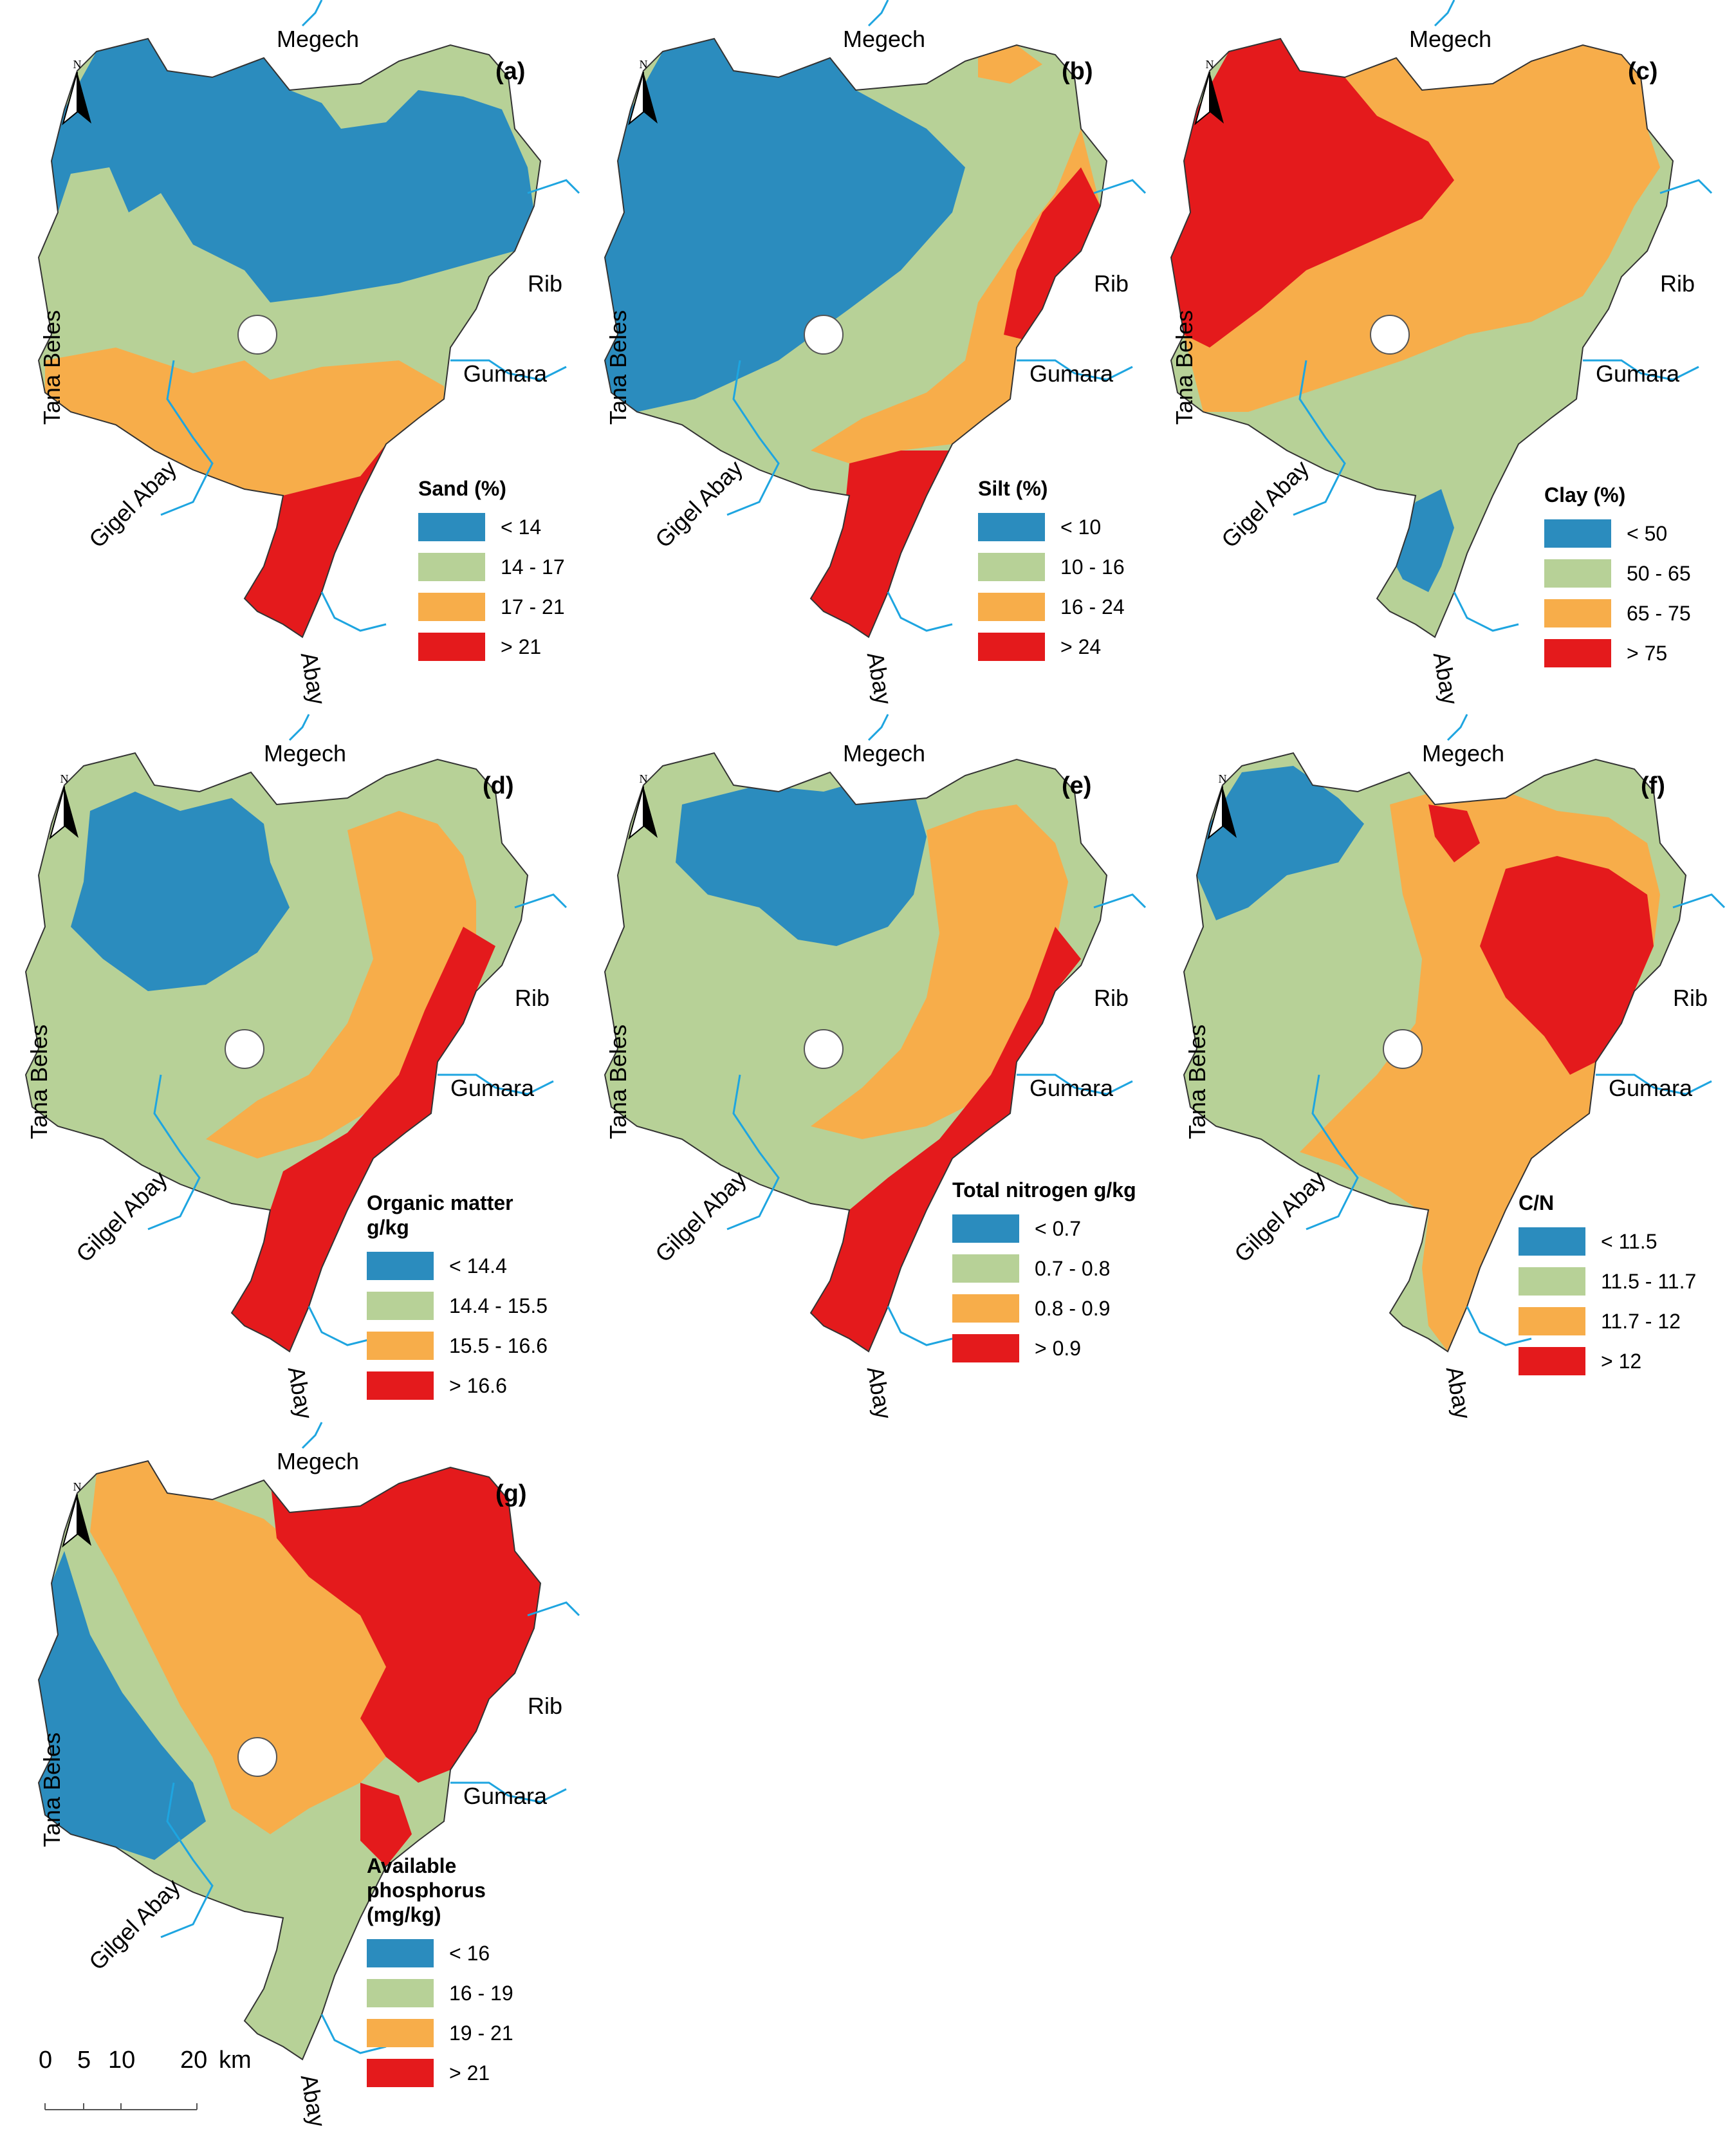  I want to click on legend-item: 15.5 - 16.6, so click(463, 1346).